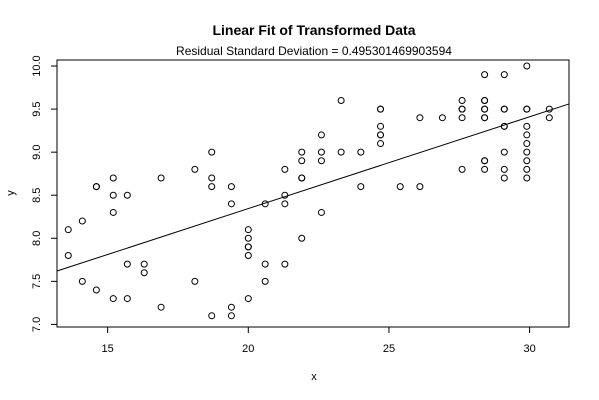 The height and width of the screenshot is (400, 599). Describe the element at coordinates (389, 349) in the screenshot. I see `x-tick-label: 25` at that location.